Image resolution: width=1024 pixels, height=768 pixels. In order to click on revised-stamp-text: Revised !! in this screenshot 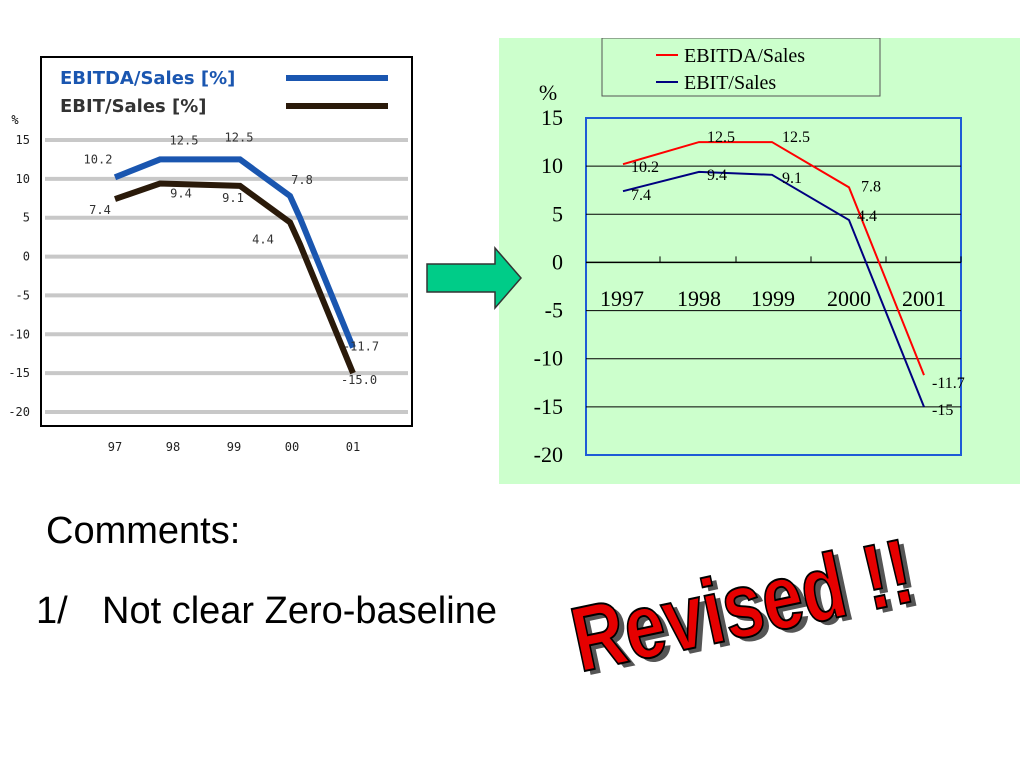, I will do `click(742, 606)`.